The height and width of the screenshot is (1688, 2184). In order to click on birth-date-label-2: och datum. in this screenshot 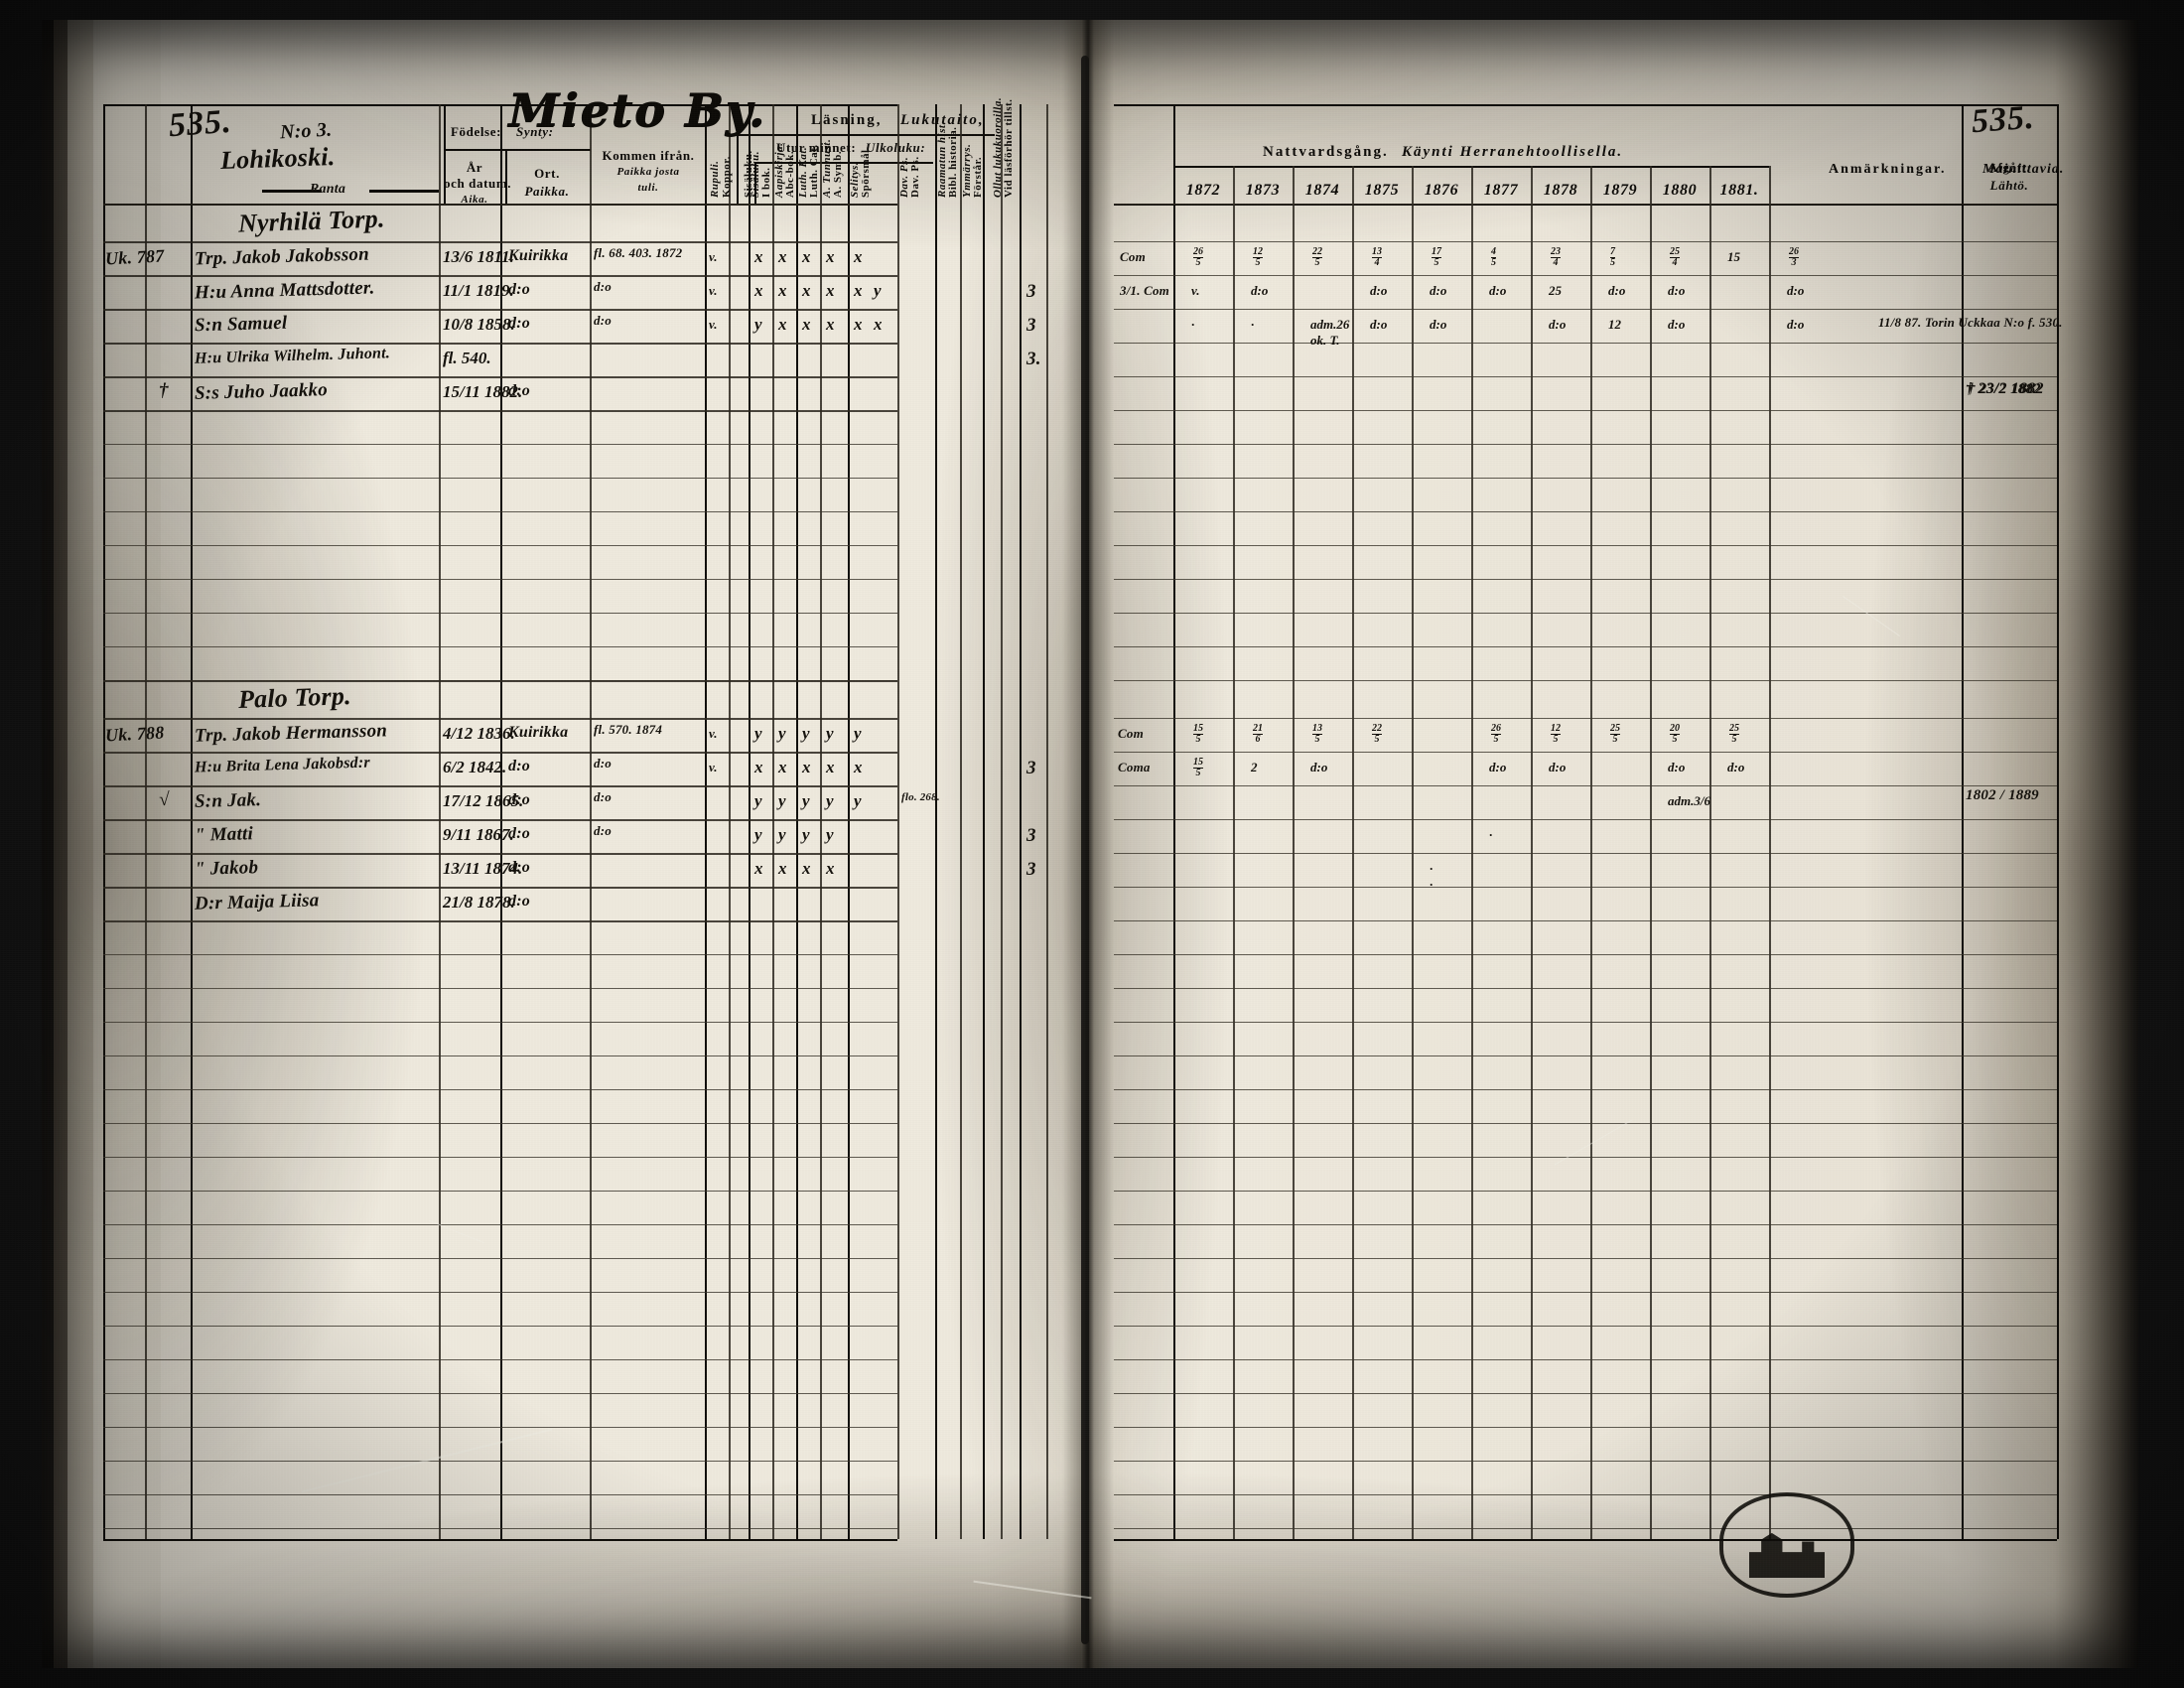, I will do `click(478, 183)`.